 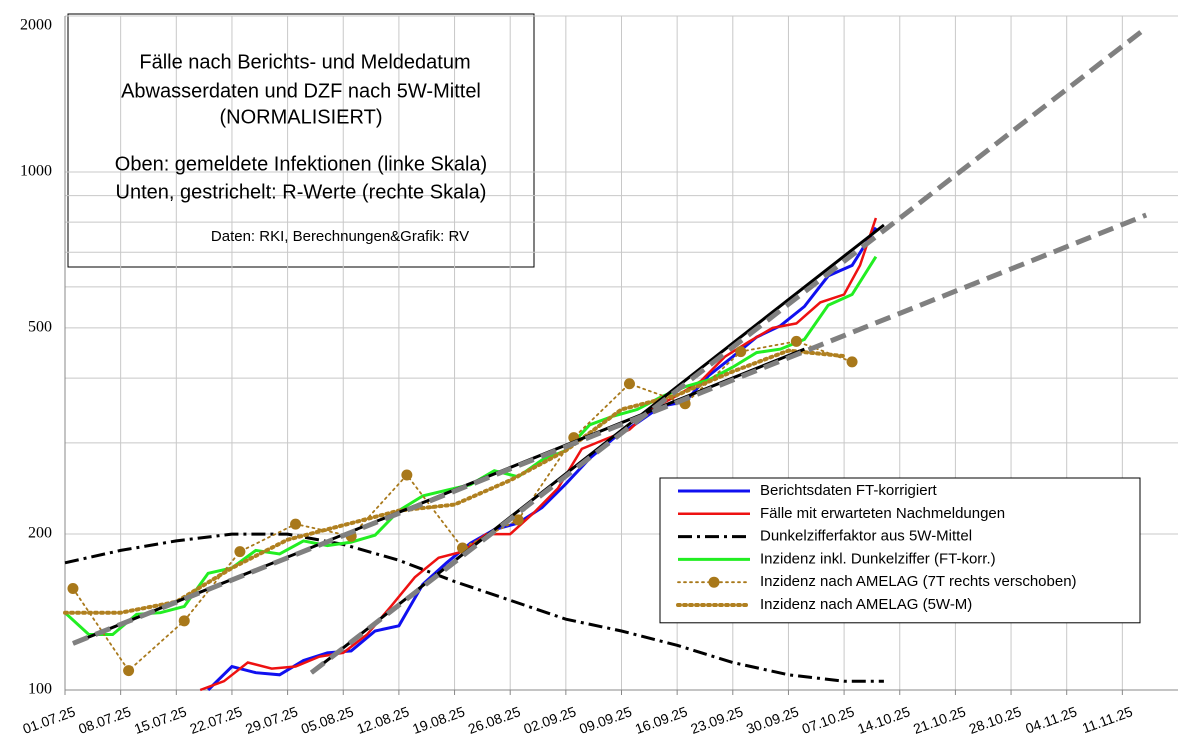 I want to click on x-tick-label: 26.08.25, so click(x=494, y=720).